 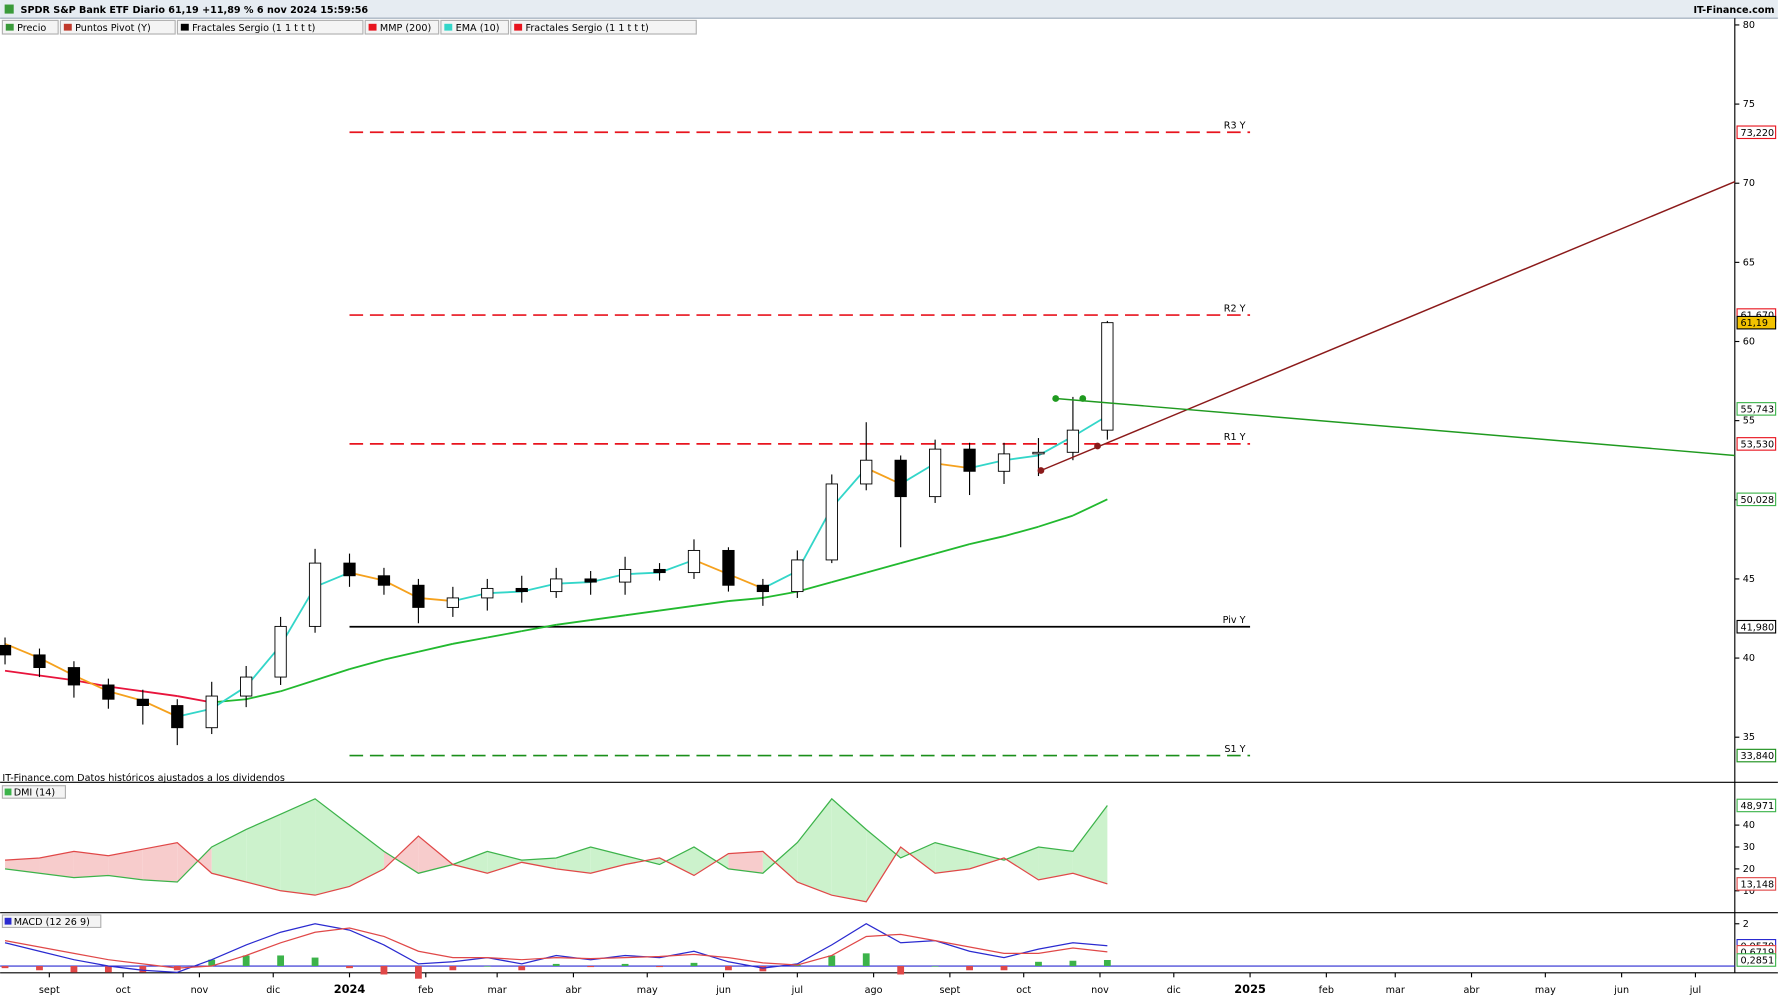 What do you see at coordinates (1749, 579) in the screenshot?
I see `y-tick-label: 45` at bounding box center [1749, 579].